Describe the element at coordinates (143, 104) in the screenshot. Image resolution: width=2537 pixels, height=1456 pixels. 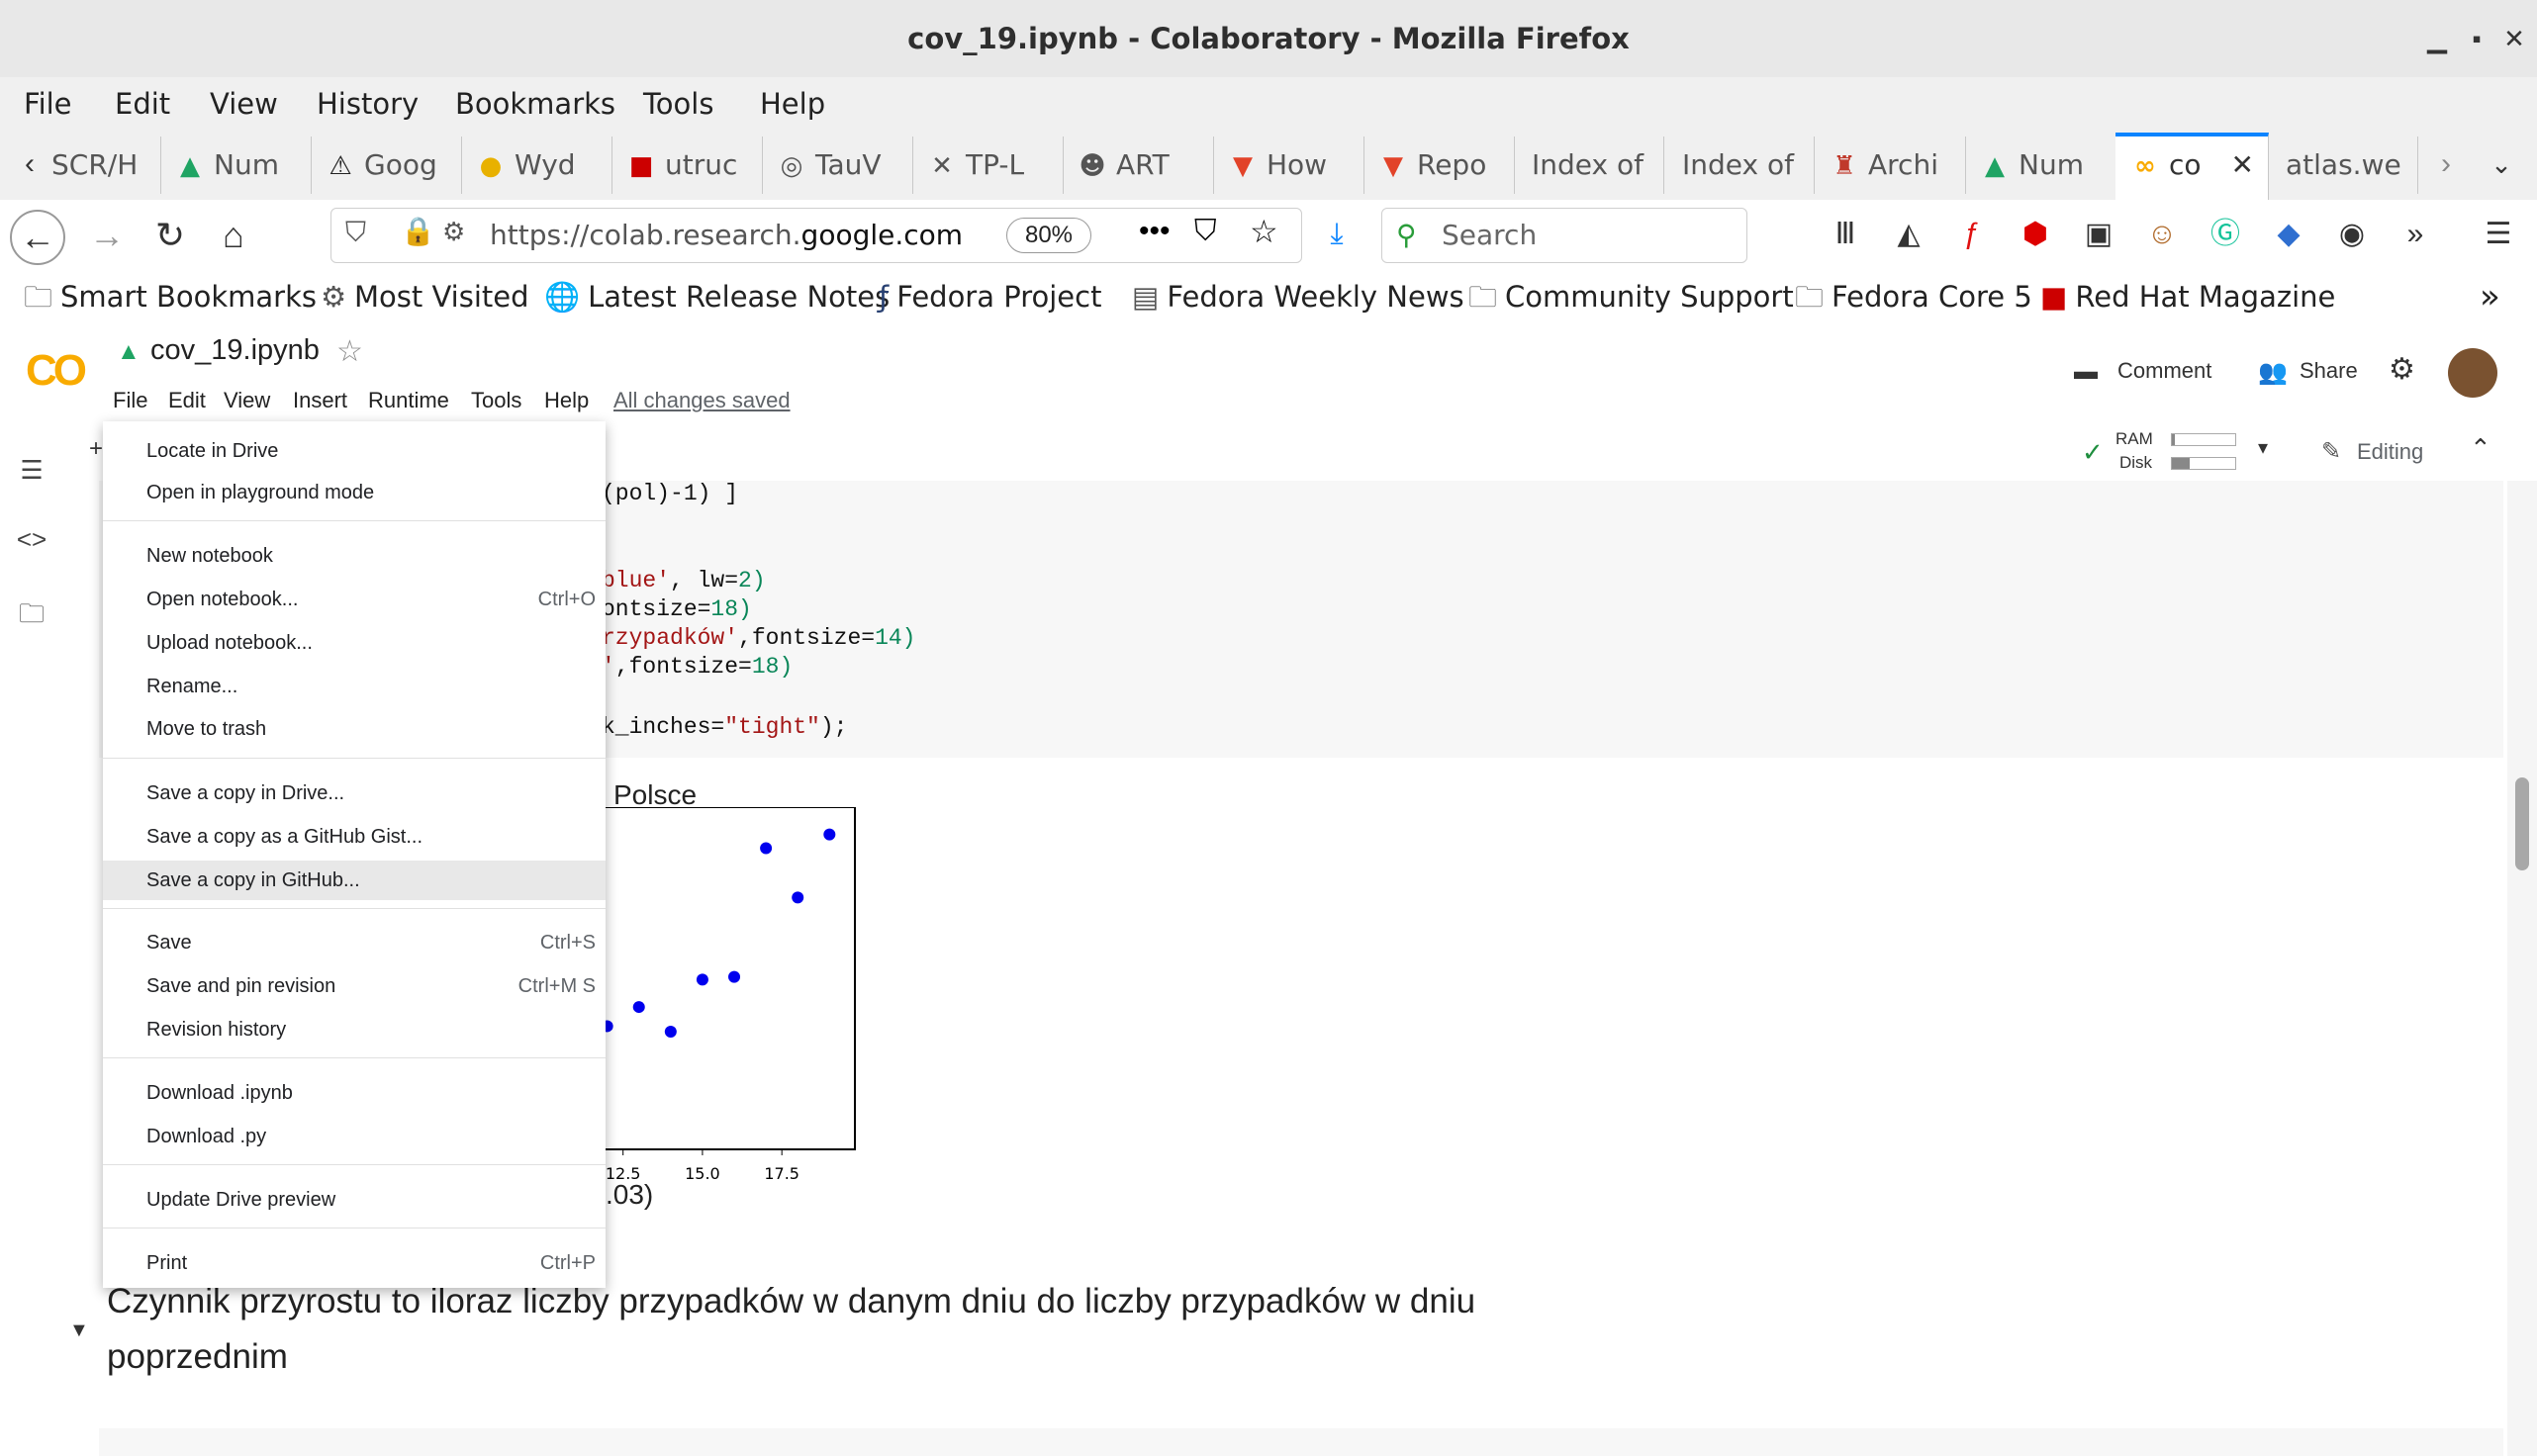
I see `menu-edit: Edit` at that location.